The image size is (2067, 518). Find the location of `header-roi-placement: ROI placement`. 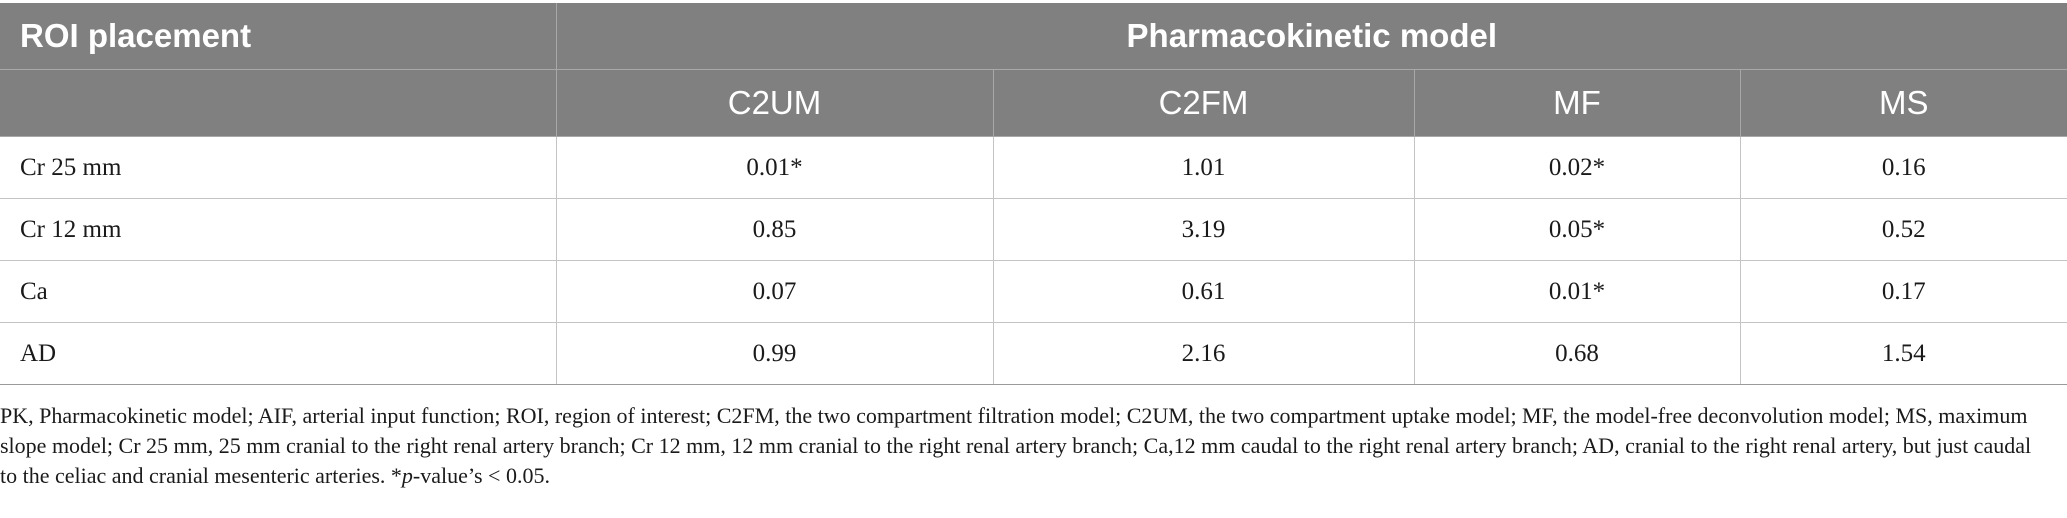

header-roi-placement: ROI placement is located at coordinates (278, 36).